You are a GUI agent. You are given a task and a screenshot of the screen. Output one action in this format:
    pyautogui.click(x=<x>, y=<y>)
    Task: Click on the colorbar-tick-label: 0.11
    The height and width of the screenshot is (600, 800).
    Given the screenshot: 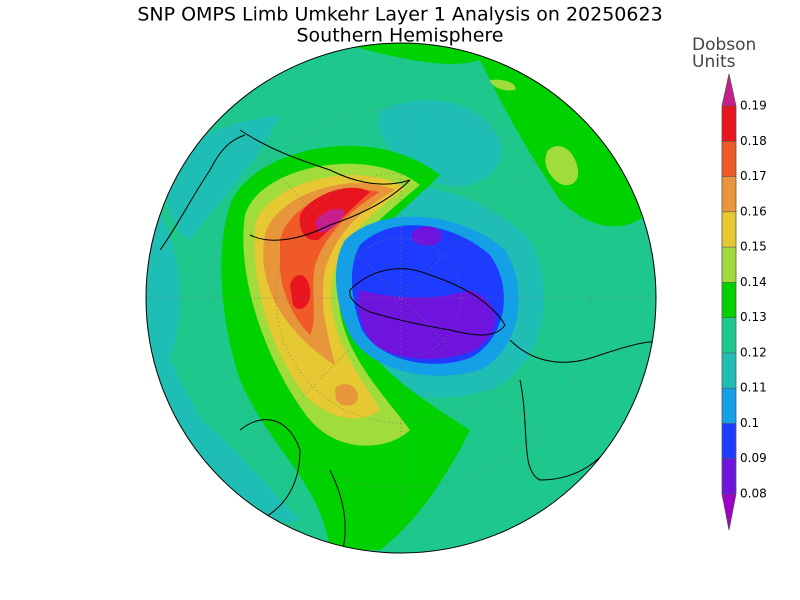 What is the action you would take?
    pyautogui.click(x=753, y=388)
    